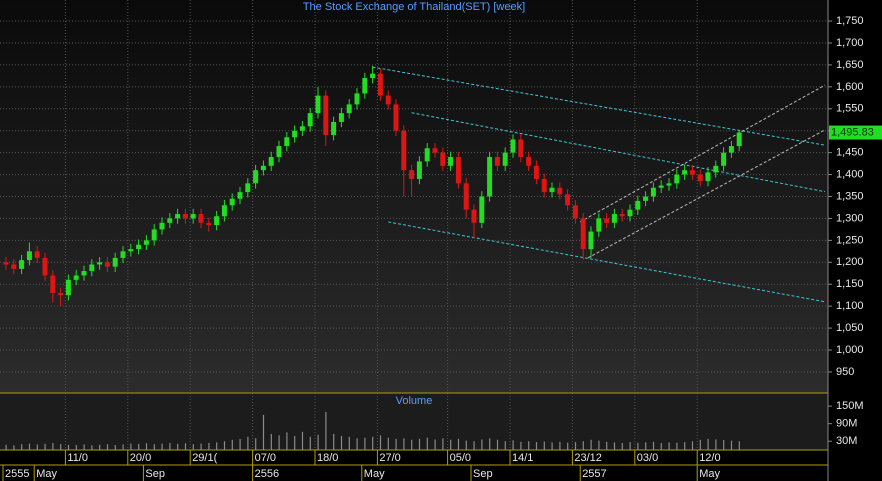 This screenshot has width=882, height=481. Describe the element at coordinates (588, 458) in the screenshot. I see `x-tick-label: 23/12` at that location.